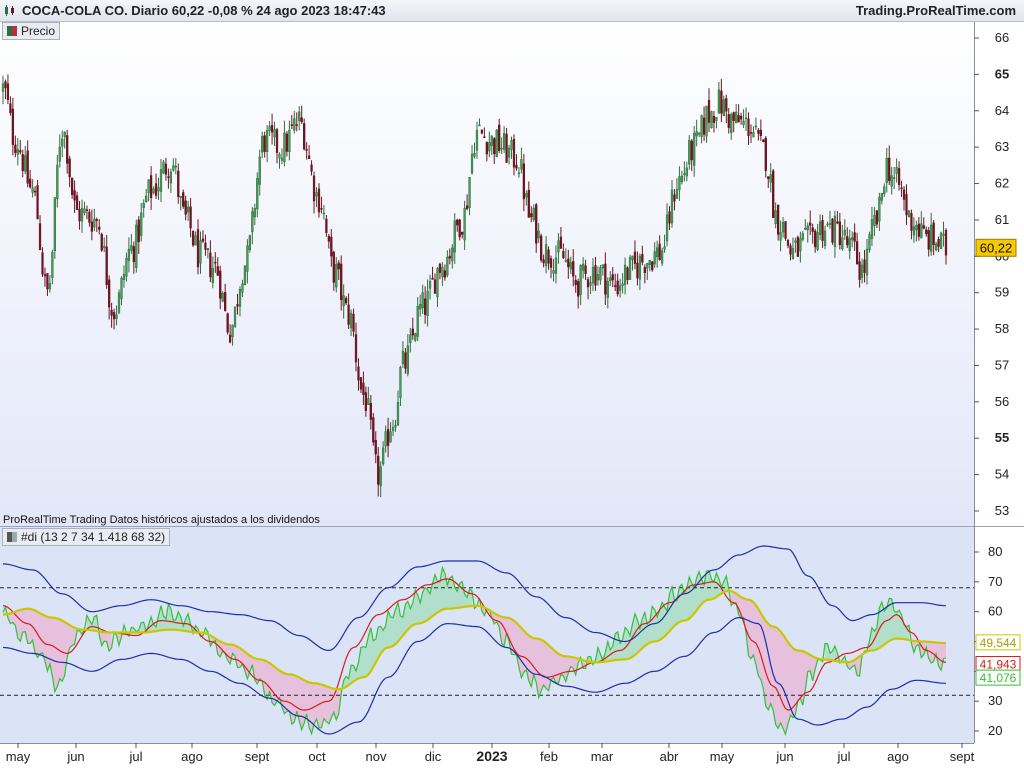 This screenshot has height=768, width=1024. Describe the element at coordinates (75, 756) in the screenshot. I see `time-tick-label: jun` at that location.